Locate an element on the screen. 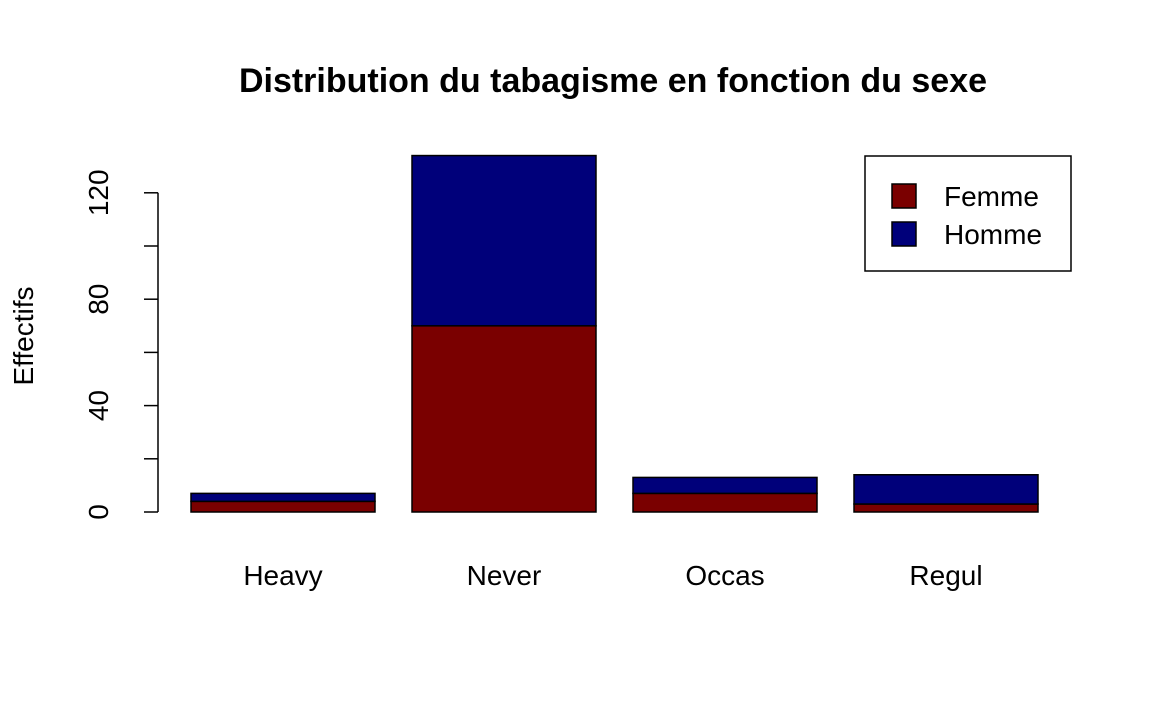  x-category-label: Regul is located at coordinates (945, 575).